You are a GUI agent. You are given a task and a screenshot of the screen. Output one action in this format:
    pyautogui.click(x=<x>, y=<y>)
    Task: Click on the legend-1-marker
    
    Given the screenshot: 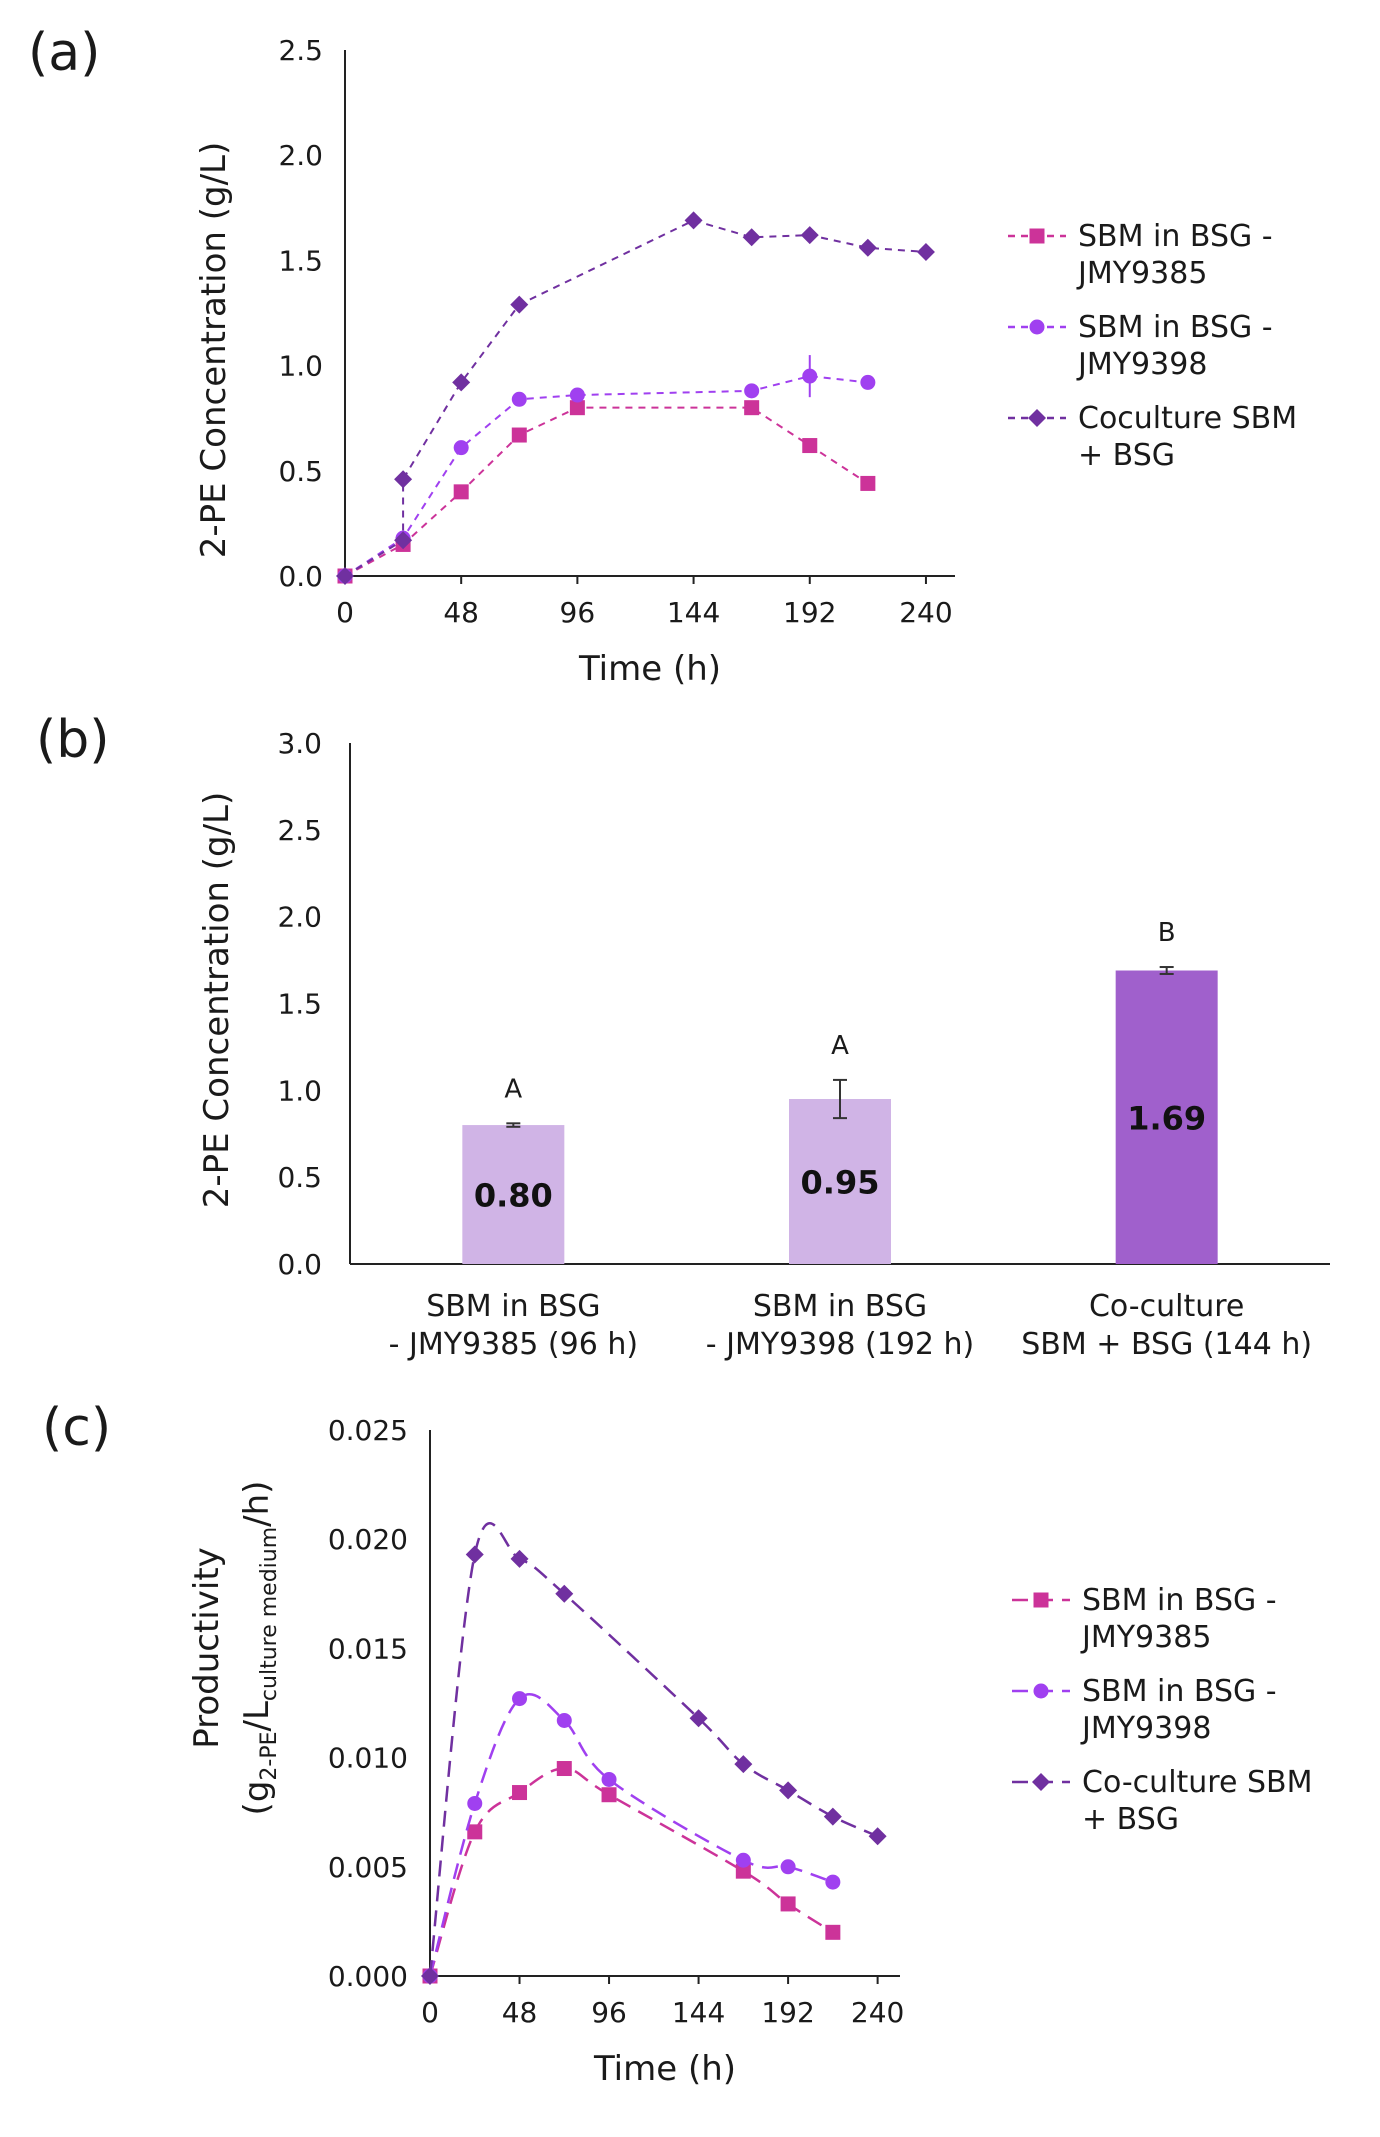 What is the action you would take?
    pyautogui.click(x=1041, y=1691)
    